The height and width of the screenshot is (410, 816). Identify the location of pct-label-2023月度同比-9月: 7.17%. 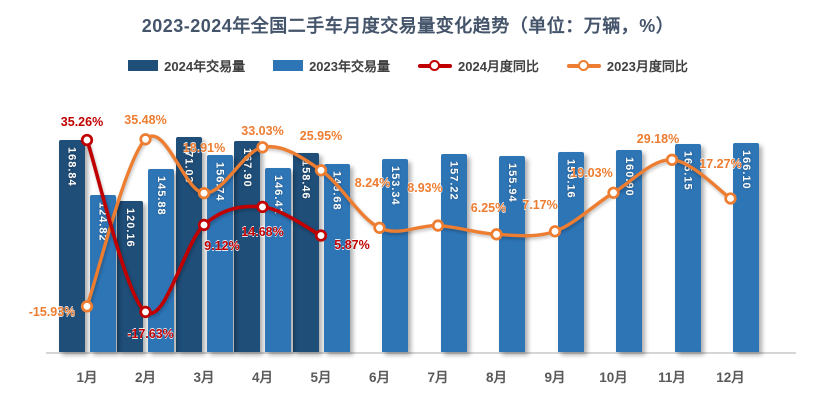
(540, 205).